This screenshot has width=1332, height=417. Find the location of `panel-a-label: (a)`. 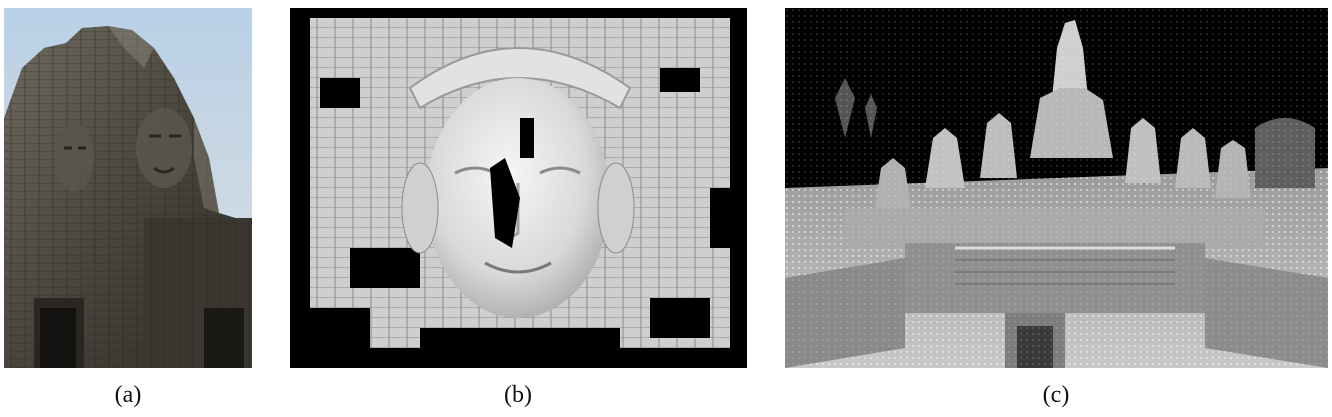

panel-a-label: (a) is located at coordinates (128, 395).